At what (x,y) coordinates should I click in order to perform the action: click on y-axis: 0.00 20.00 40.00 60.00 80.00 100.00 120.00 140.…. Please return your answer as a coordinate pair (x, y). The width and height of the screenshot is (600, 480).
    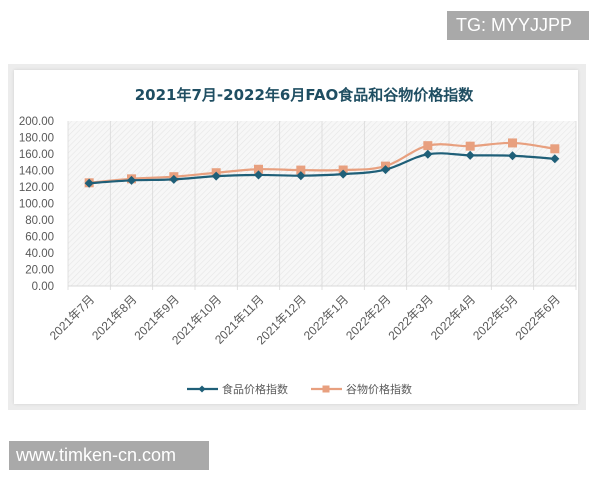
    Looking at the image, I should click on (36, 204).